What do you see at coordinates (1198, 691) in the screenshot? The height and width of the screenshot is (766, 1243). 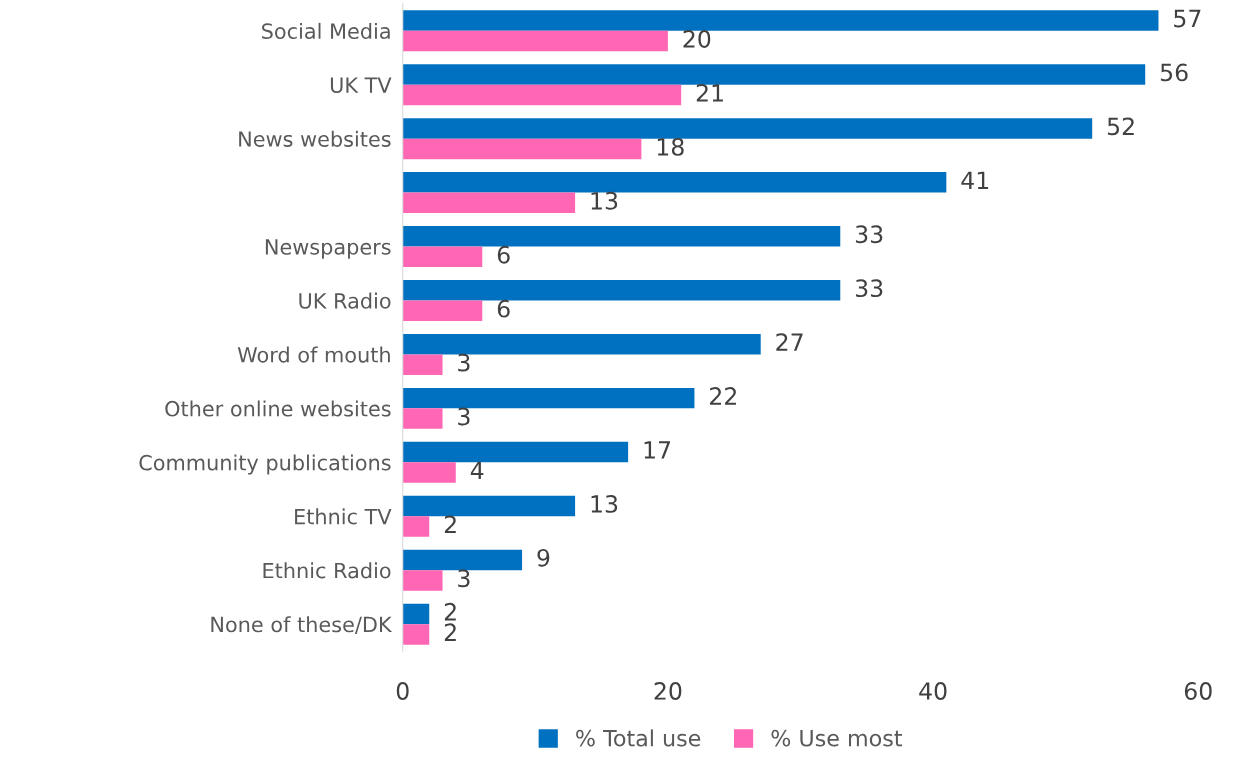 I see `x-tick-label: 60` at bounding box center [1198, 691].